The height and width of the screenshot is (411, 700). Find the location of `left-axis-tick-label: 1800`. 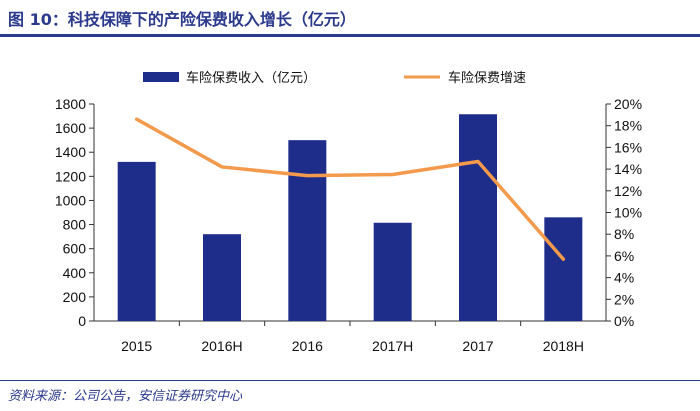

left-axis-tick-label: 1800 is located at coordinates (70, 104).